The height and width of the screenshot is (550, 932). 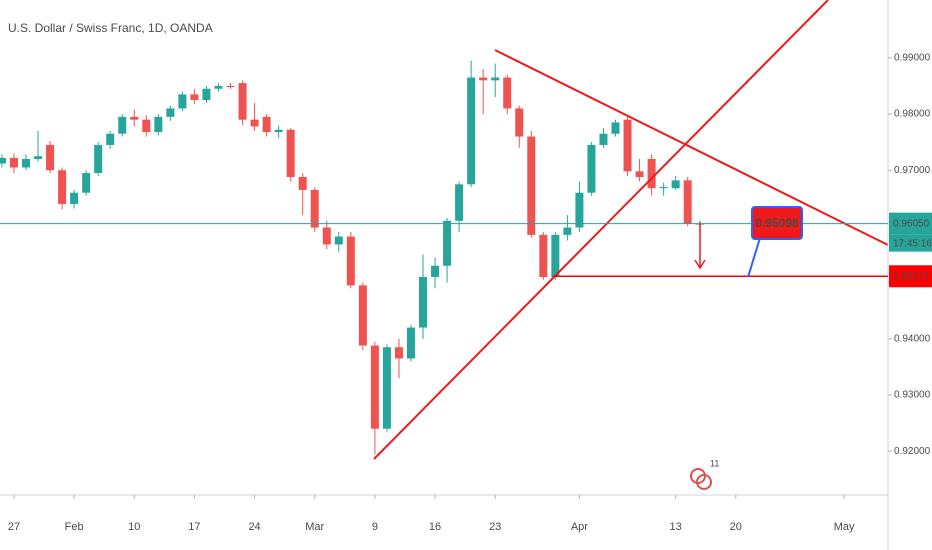 What do you see at coordinates (435, 527) in the screenshot?
I see `x-tick-label: 16` at bounding box center [435, 527].